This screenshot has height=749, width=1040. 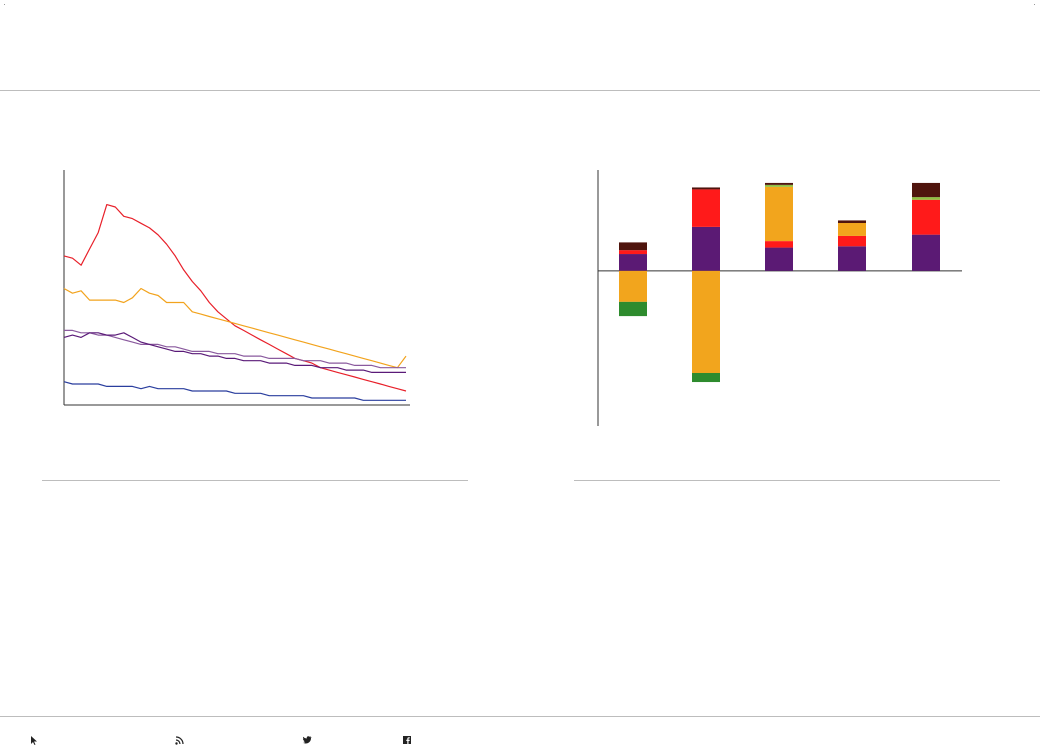 What do you see at coordinates (180, 741) in the screenshot?
I see `rss-icon` at bounding box center [180, 741].